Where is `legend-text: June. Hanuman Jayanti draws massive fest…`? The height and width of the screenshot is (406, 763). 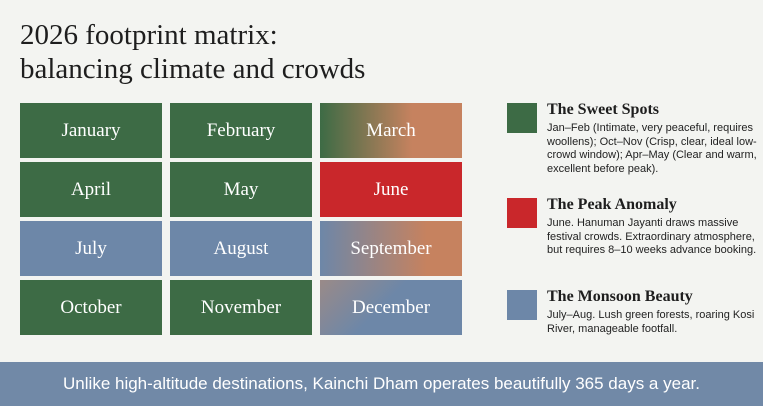 legend-text: June. Hanuman Jayanti draws massive fest… is located at coordinates (652, 236).